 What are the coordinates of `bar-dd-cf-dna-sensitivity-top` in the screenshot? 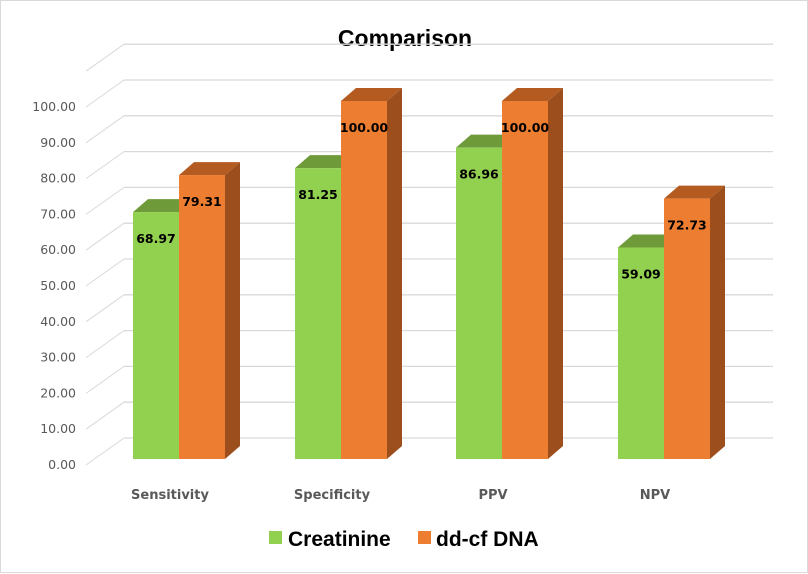 It's located at (209, 169).